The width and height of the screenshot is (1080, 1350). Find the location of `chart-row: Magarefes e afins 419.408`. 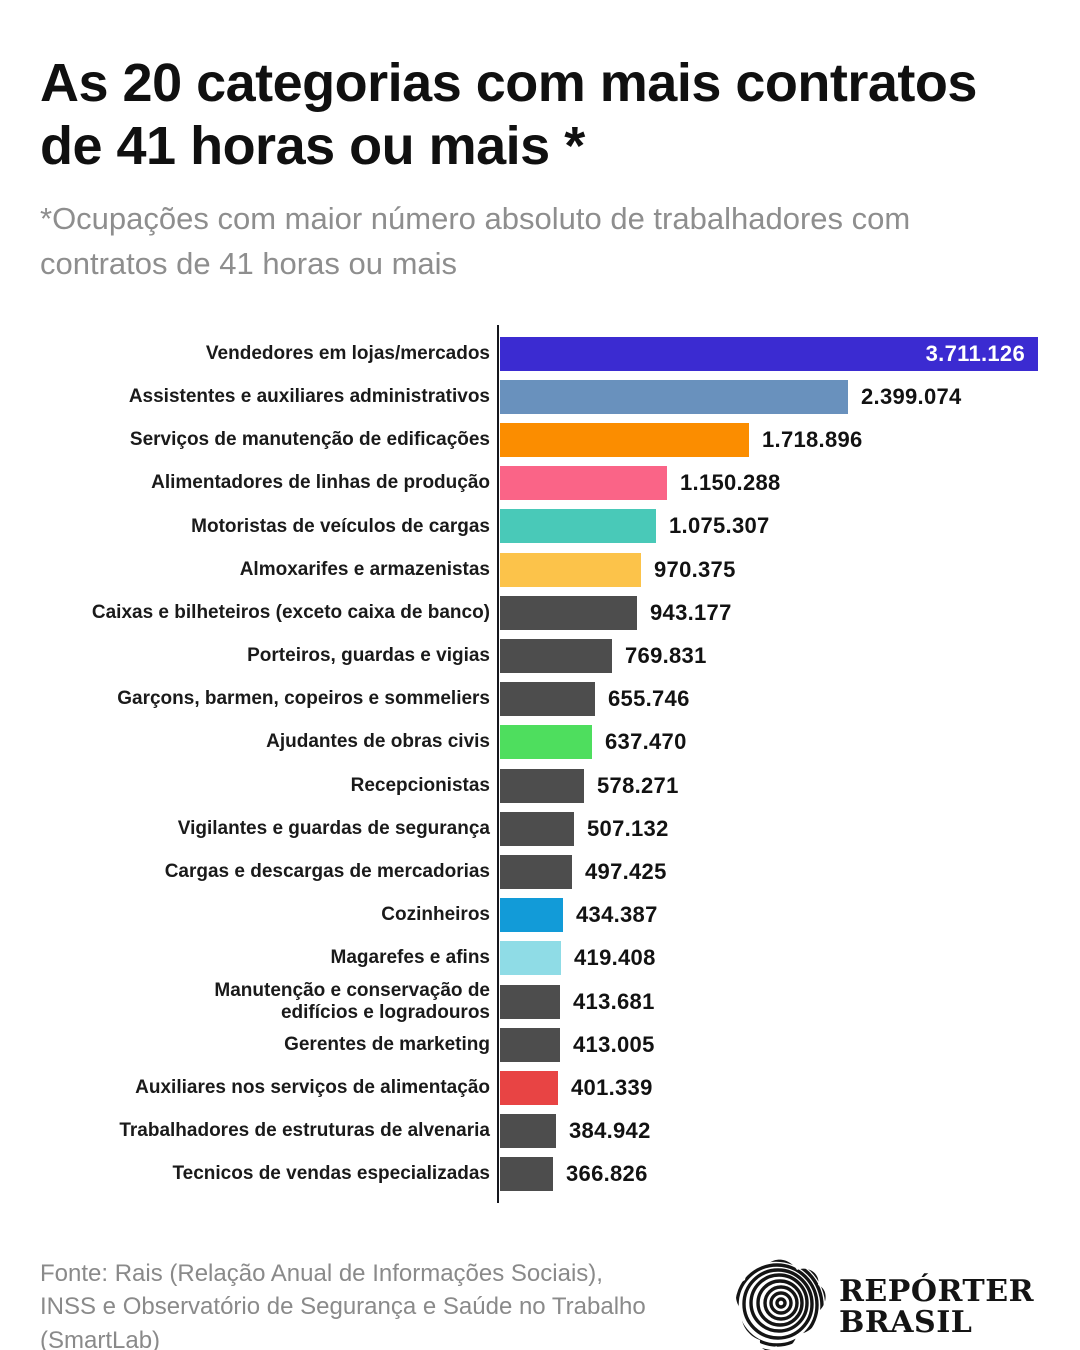

chart-row: Magarefes e afins 419.408 is located at coordinates (540, 958).